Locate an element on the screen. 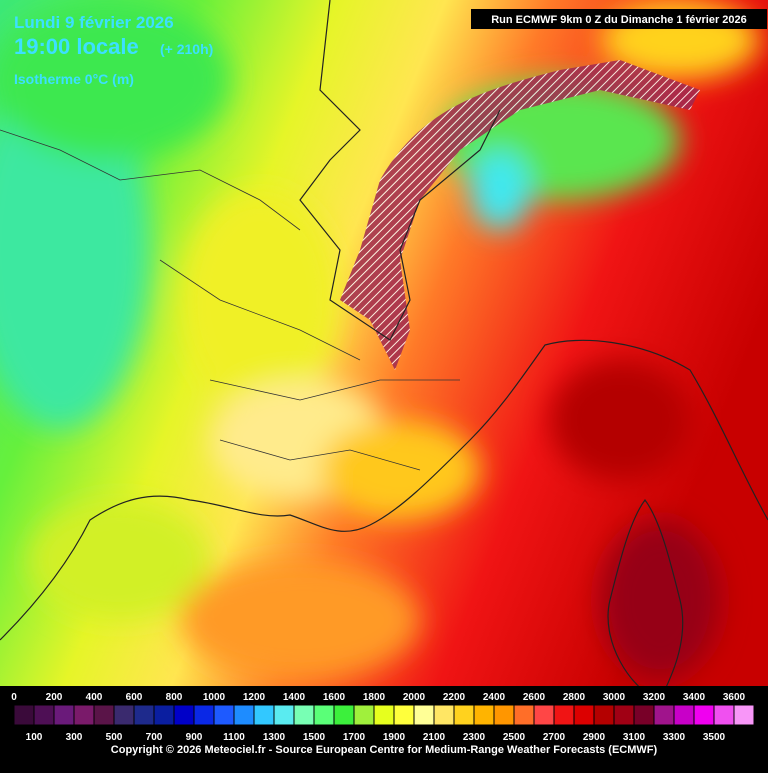 This screenshot has width=768, height=773. scale-label-bottom: 300 is located at coordinates (74, 737).